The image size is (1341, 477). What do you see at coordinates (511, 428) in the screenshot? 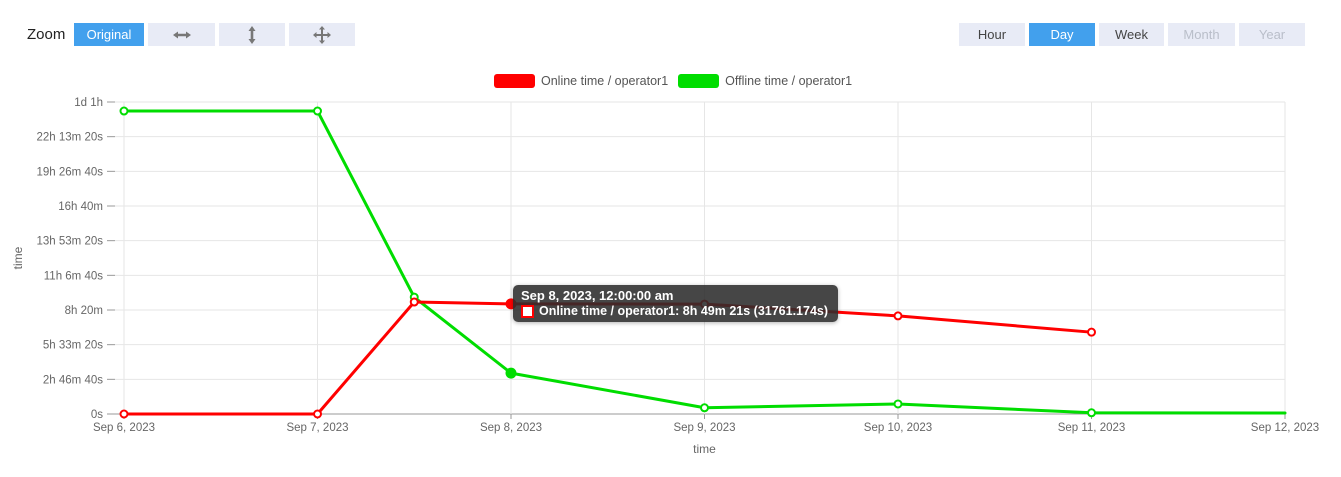
I see `x-tick-label: Sep 8, 2023` at bounding box center [511, 428].